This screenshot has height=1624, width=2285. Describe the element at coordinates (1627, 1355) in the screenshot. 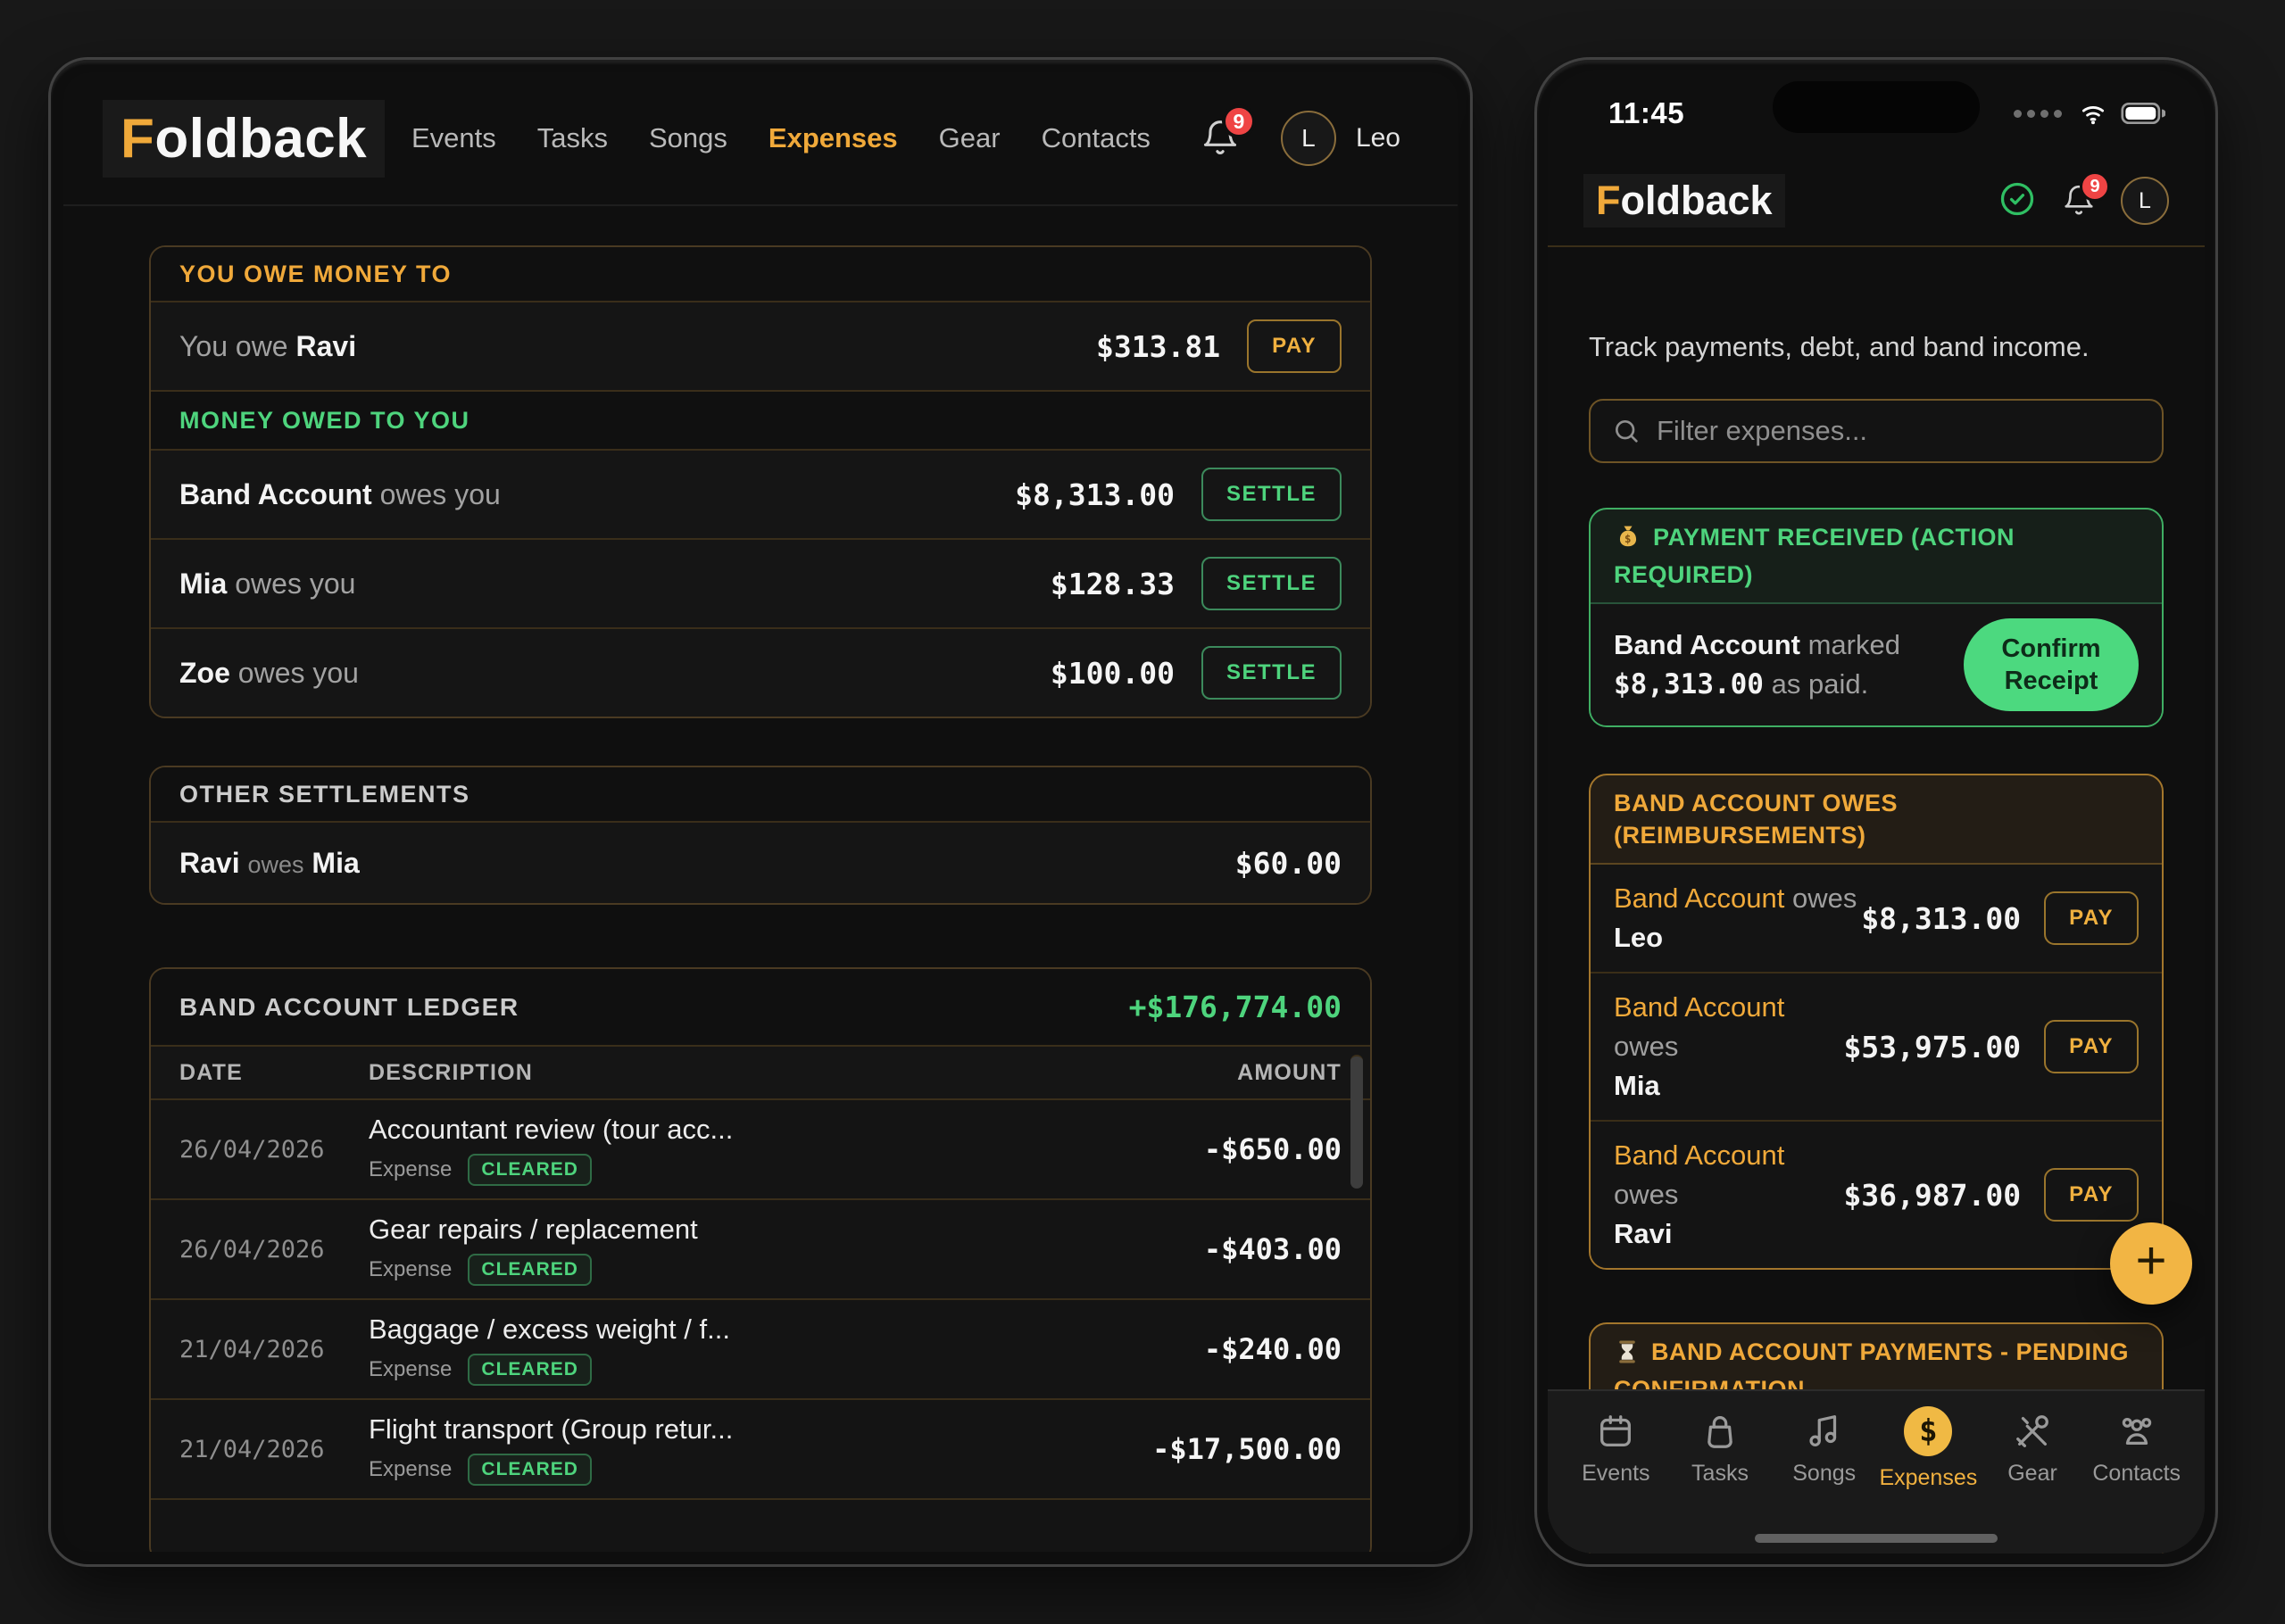

I see `hourglass-icon` at that location.